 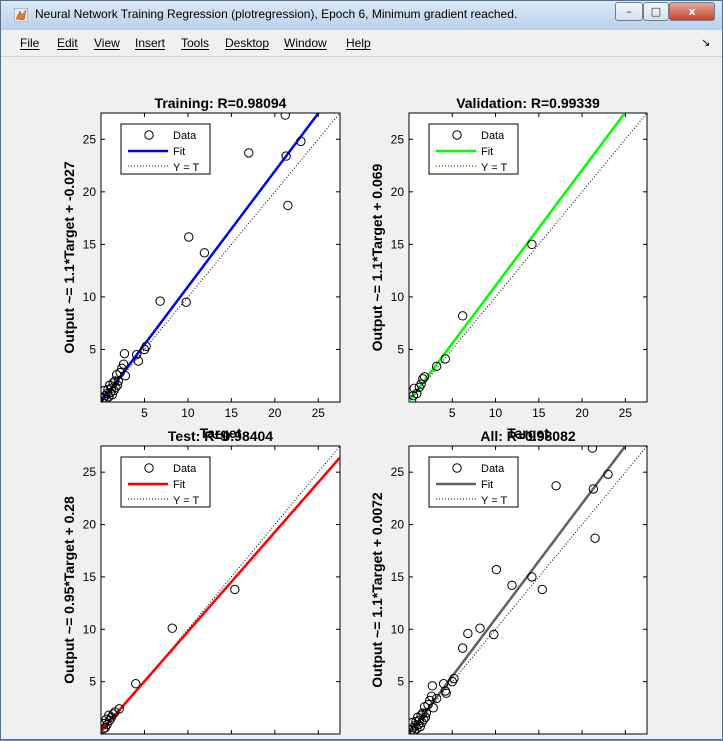 What do you see at coordinates (67, 43) in the screenshot?
I see `menu-edit: Edit` at bounding box center [67, 43].